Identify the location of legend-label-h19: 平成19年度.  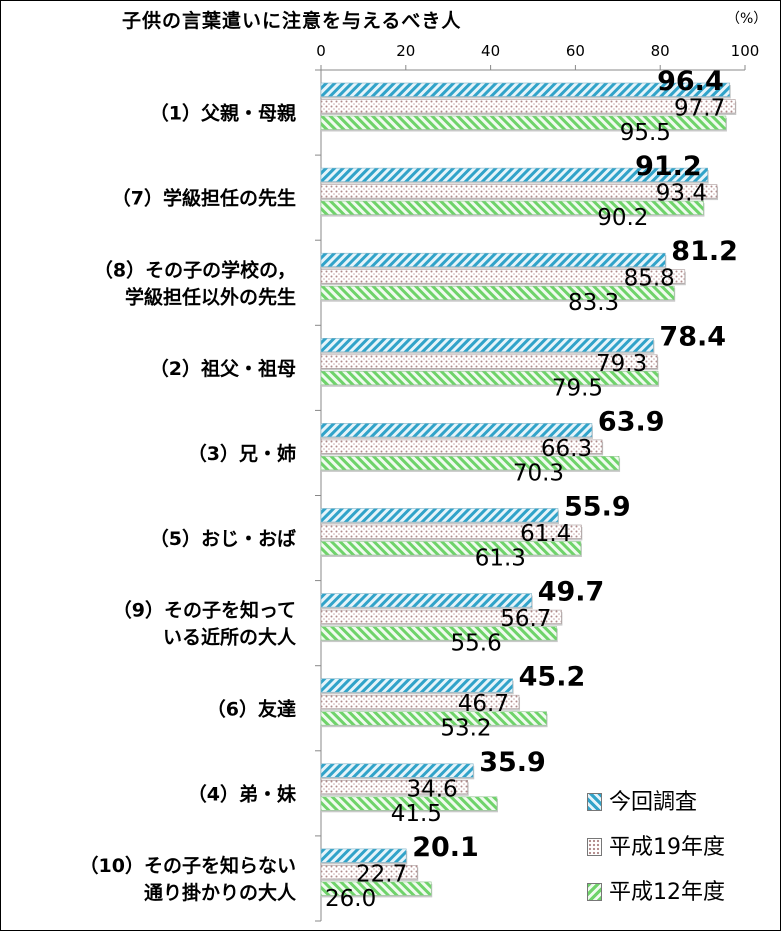
(667, 847).